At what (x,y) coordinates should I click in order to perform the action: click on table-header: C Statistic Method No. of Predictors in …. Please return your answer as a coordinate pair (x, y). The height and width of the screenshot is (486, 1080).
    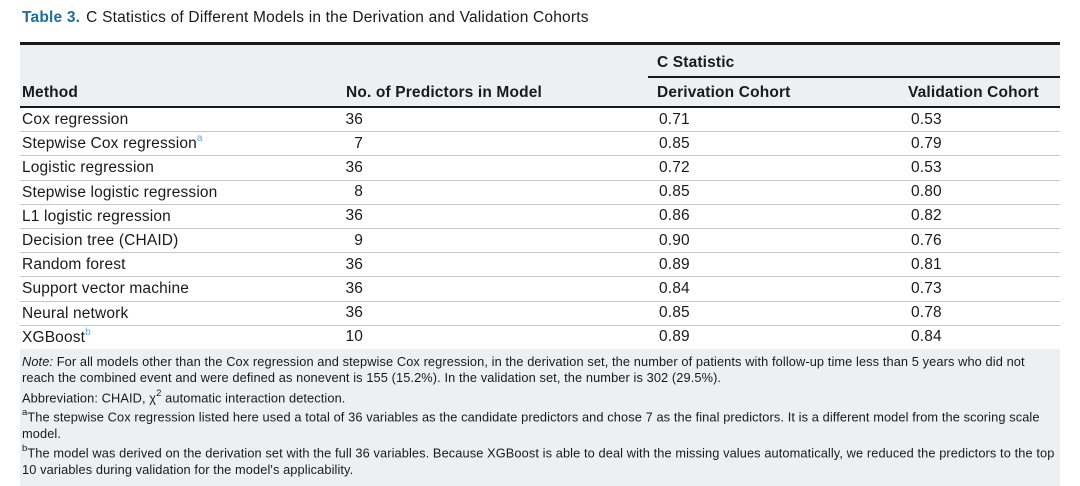
    Looking at the image, I should click on (540, 75).